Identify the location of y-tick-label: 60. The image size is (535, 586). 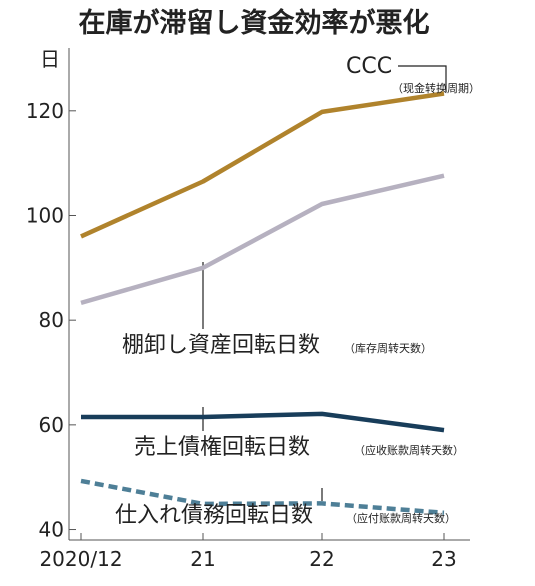
(51, 425).